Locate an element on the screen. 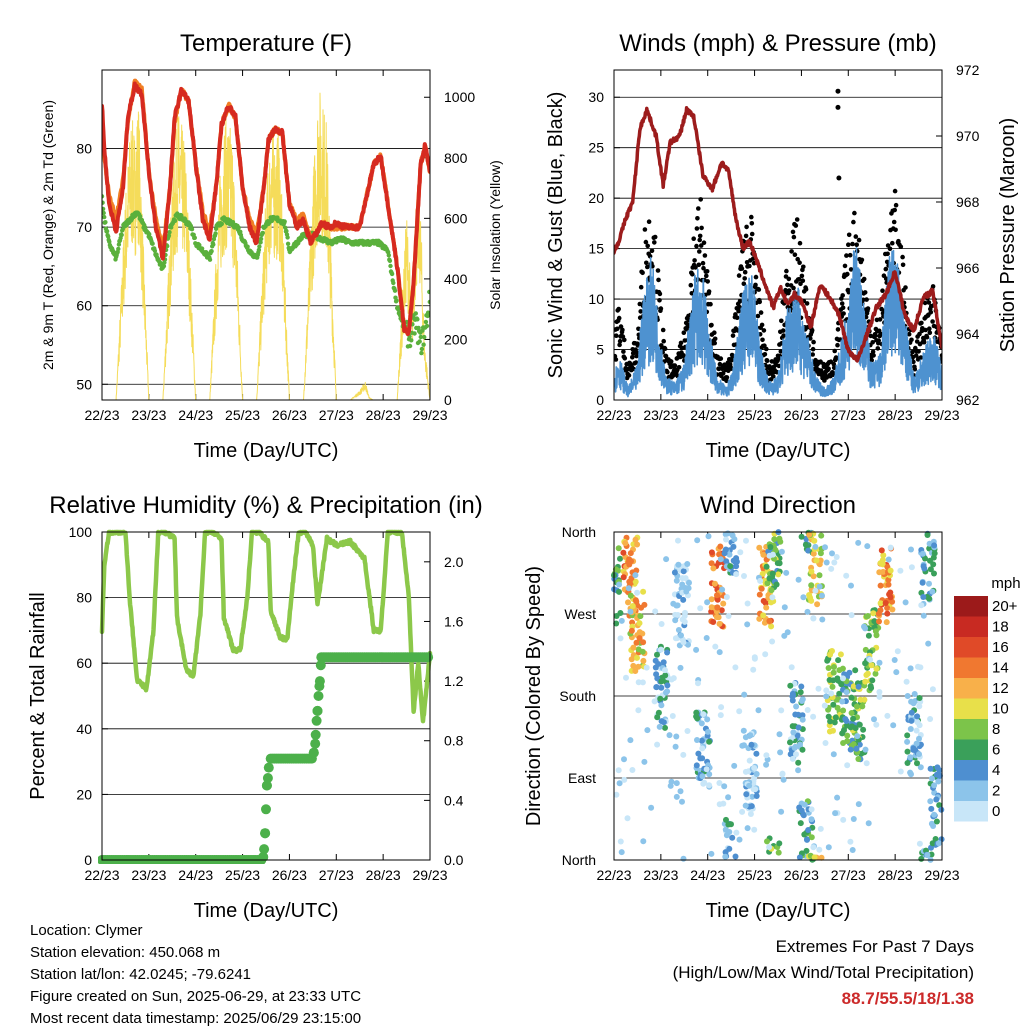 The height and width of the screenshot is (1030, 1024). y2-tick-label: 964 is located at coordinates (968, 334).